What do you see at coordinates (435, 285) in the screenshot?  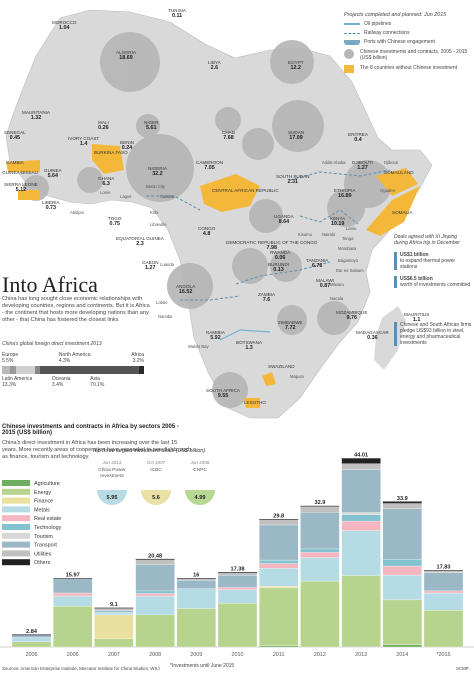 I see `deal-2-desc: worth of investments committed` at bounding box center [435, 285].